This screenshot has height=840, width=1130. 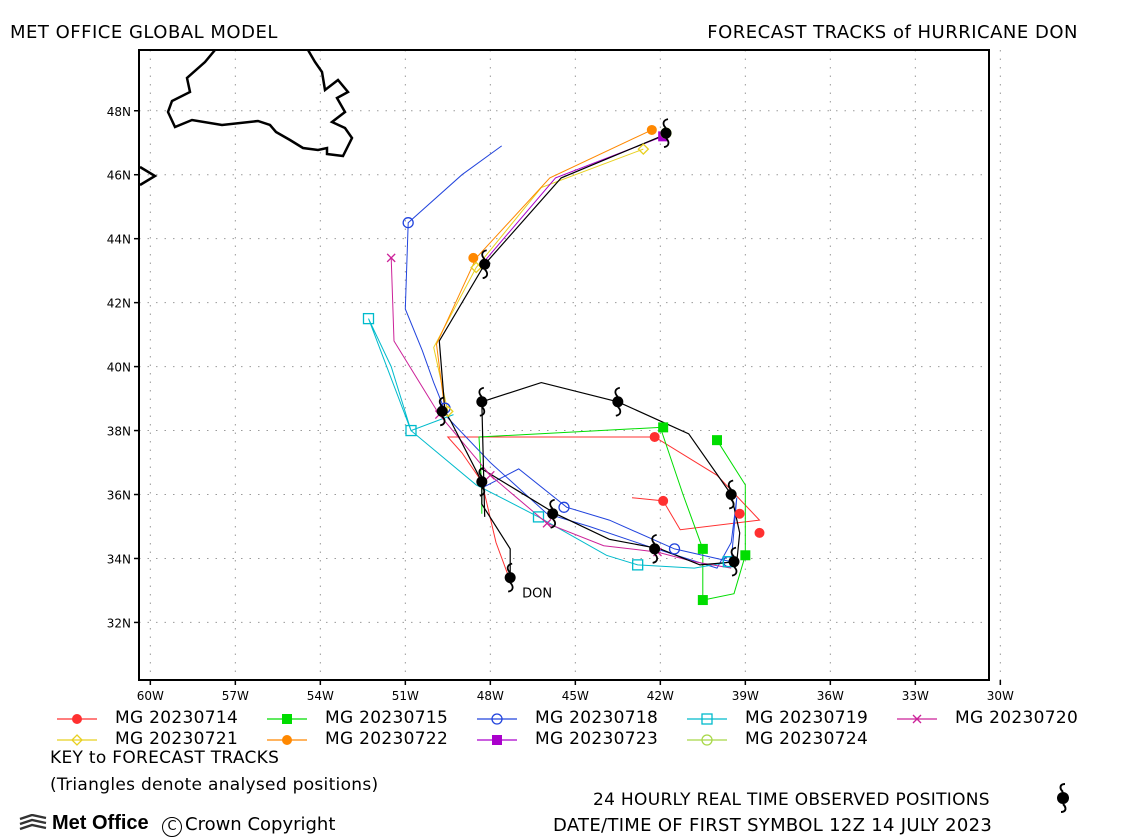 I want to click on legend-item-label: MG 20230715, so click(x=387, y=718).